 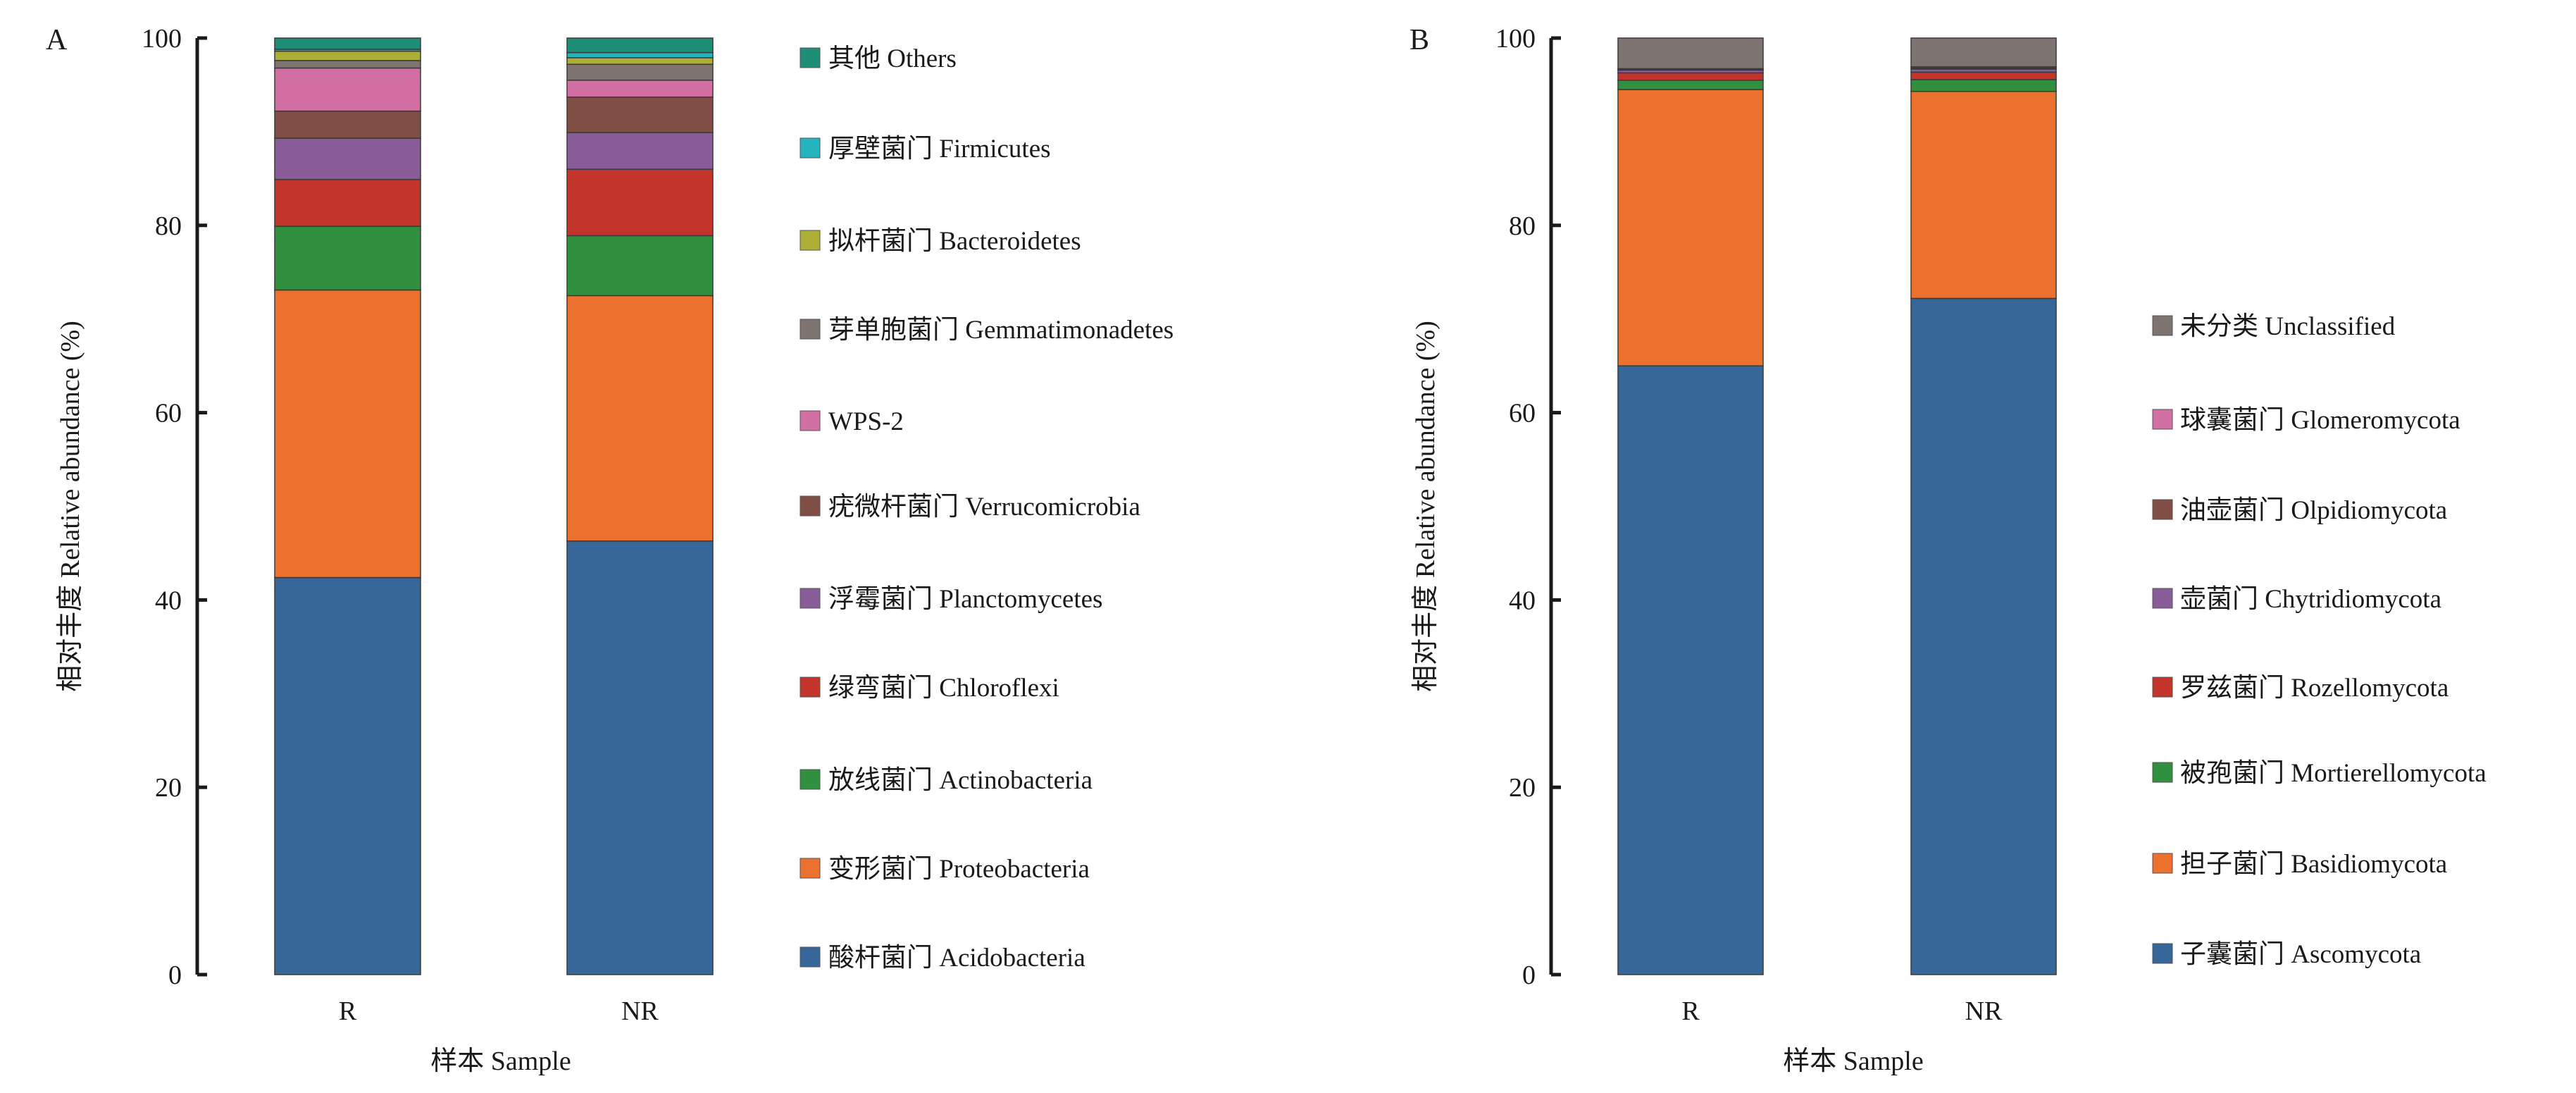 I want to click on legend-label: 球囊菌门 Glomeromycota, so click(x=2320, y=420).